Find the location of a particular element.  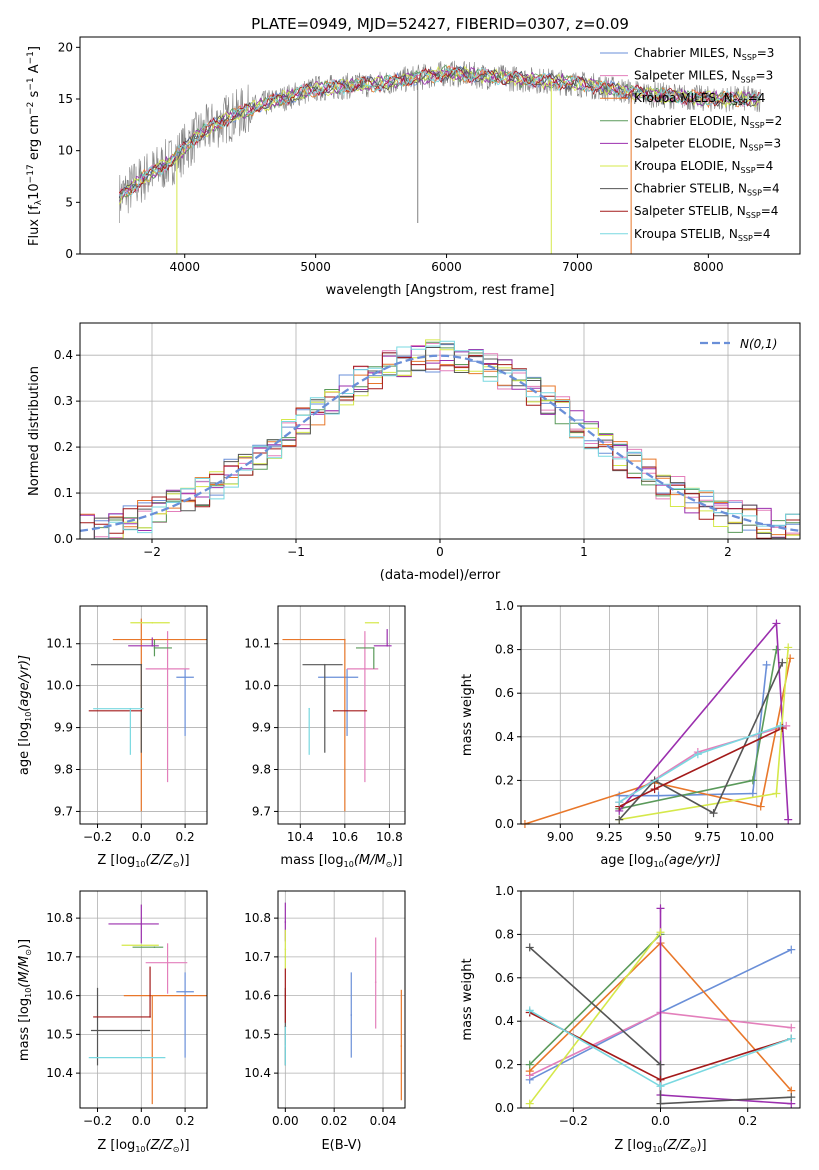

y-tick-label: 0.6 is located at coordinates (504, 978).